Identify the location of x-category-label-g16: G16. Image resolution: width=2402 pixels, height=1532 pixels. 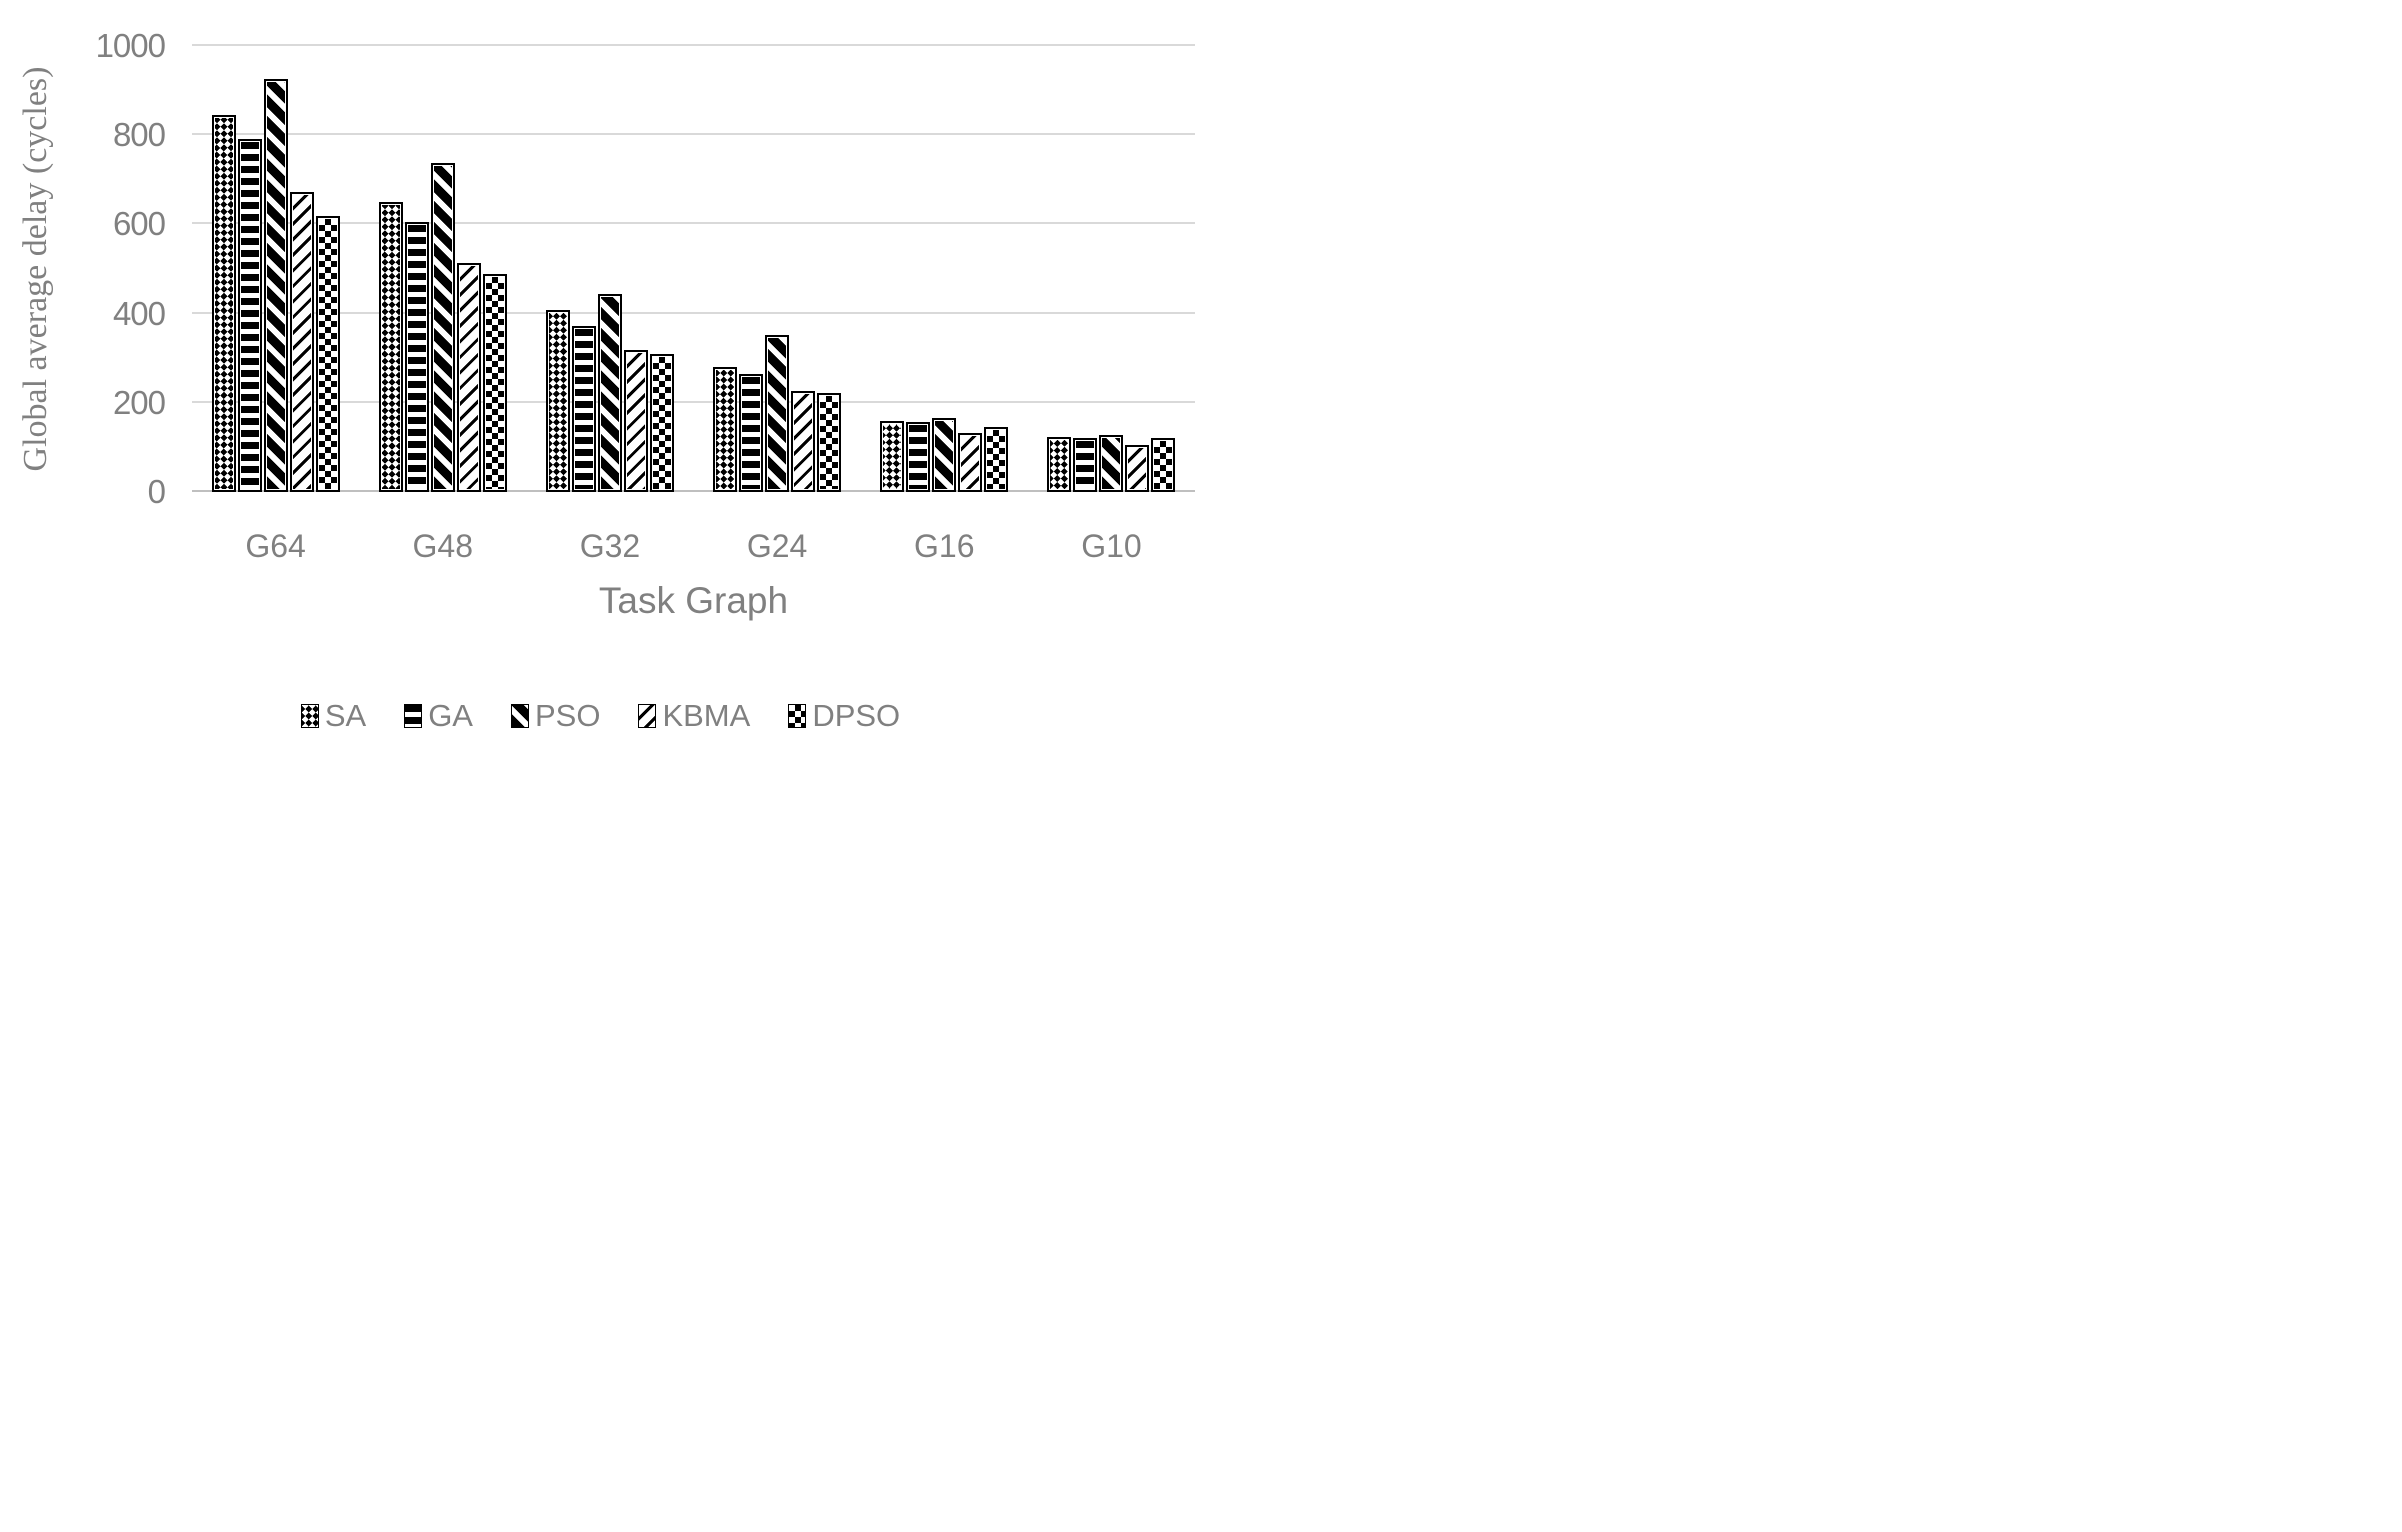
(944, 546).